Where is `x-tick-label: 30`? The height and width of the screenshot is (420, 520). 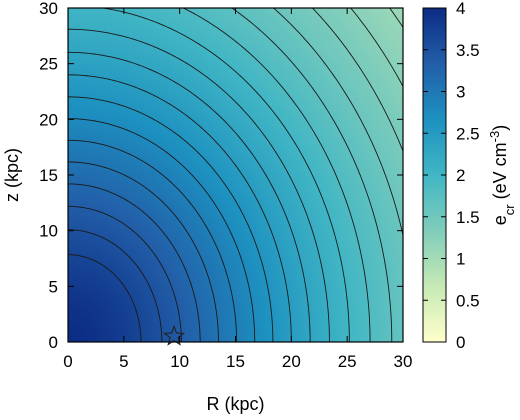 x-tick-label: 30 is located at coordinates (403, 361).